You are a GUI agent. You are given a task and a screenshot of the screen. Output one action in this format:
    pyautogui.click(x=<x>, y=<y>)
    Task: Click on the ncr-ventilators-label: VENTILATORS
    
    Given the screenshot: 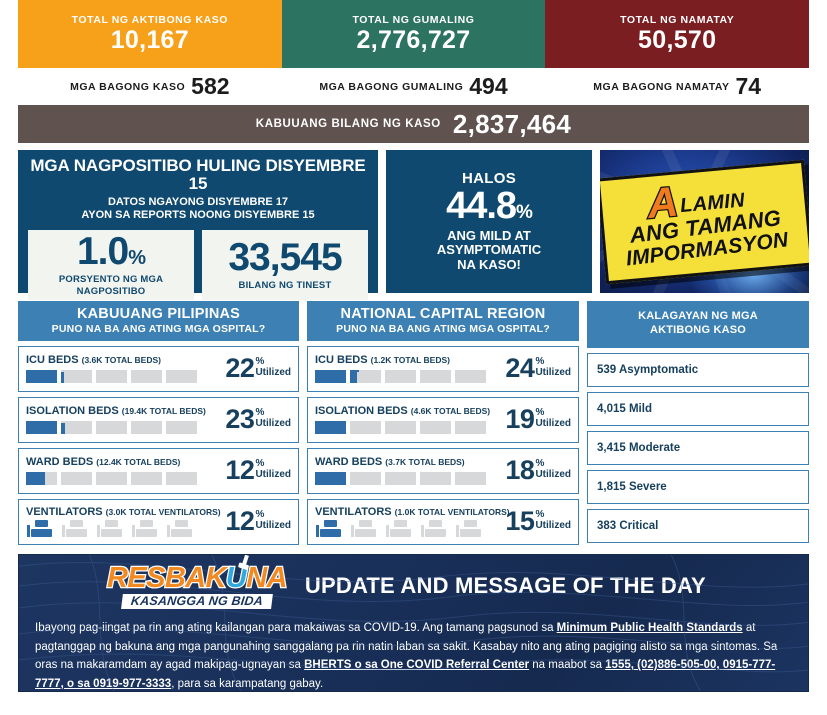 What is the action you would take?
    pyautogui.click(x=353, y=512)
    